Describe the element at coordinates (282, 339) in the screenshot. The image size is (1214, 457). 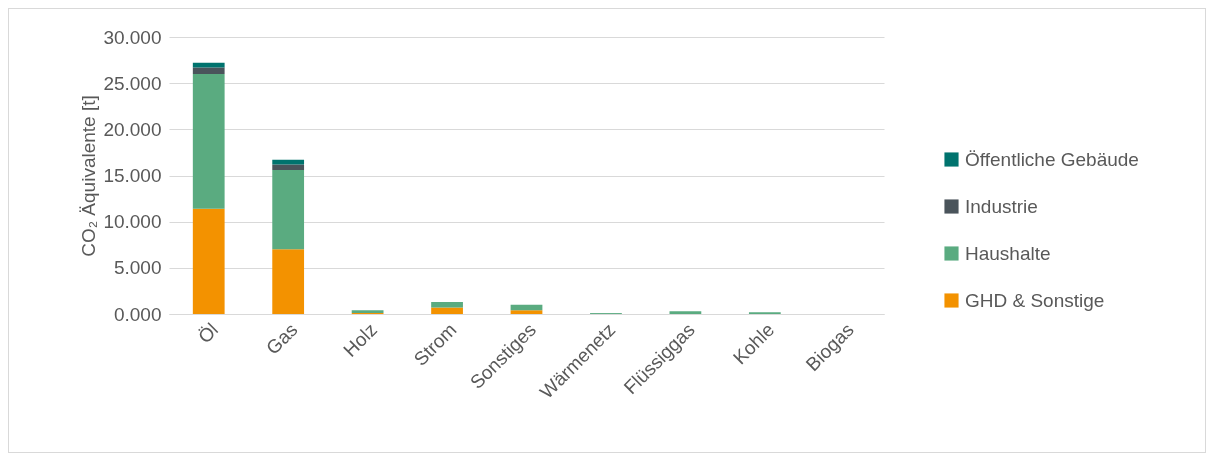
I see `x-tick-label: Gas` at that location.